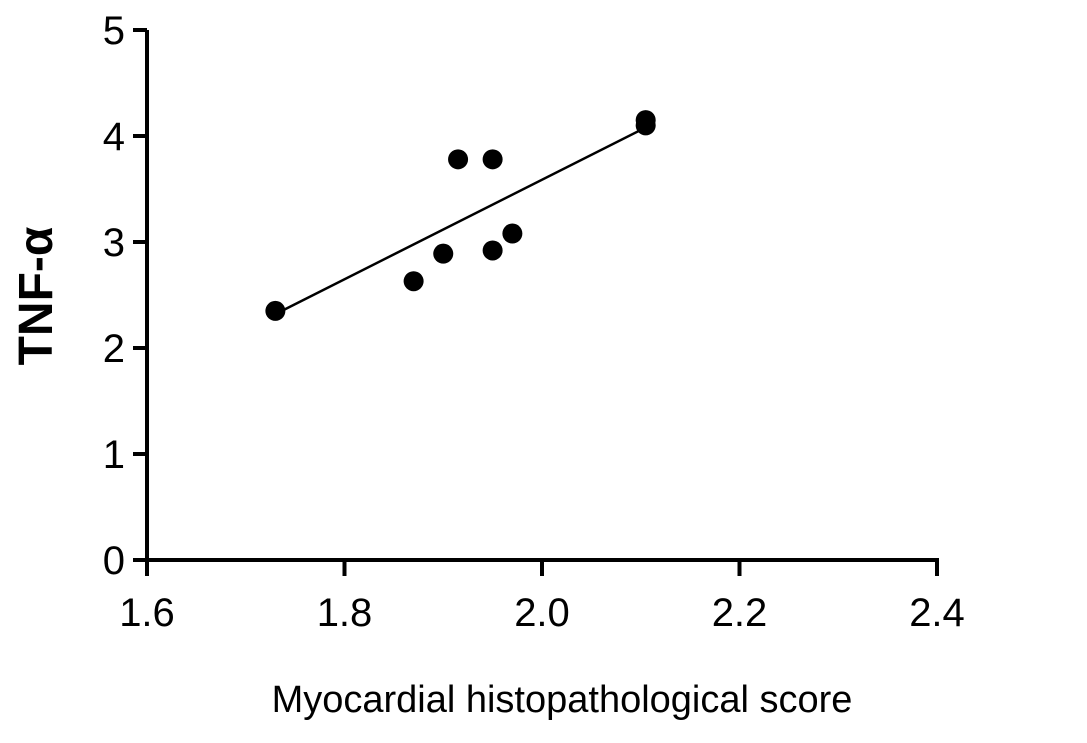 This screenshot has height=743, width=1087. I want to click on y-tick-label: 5, so click(114, 31).